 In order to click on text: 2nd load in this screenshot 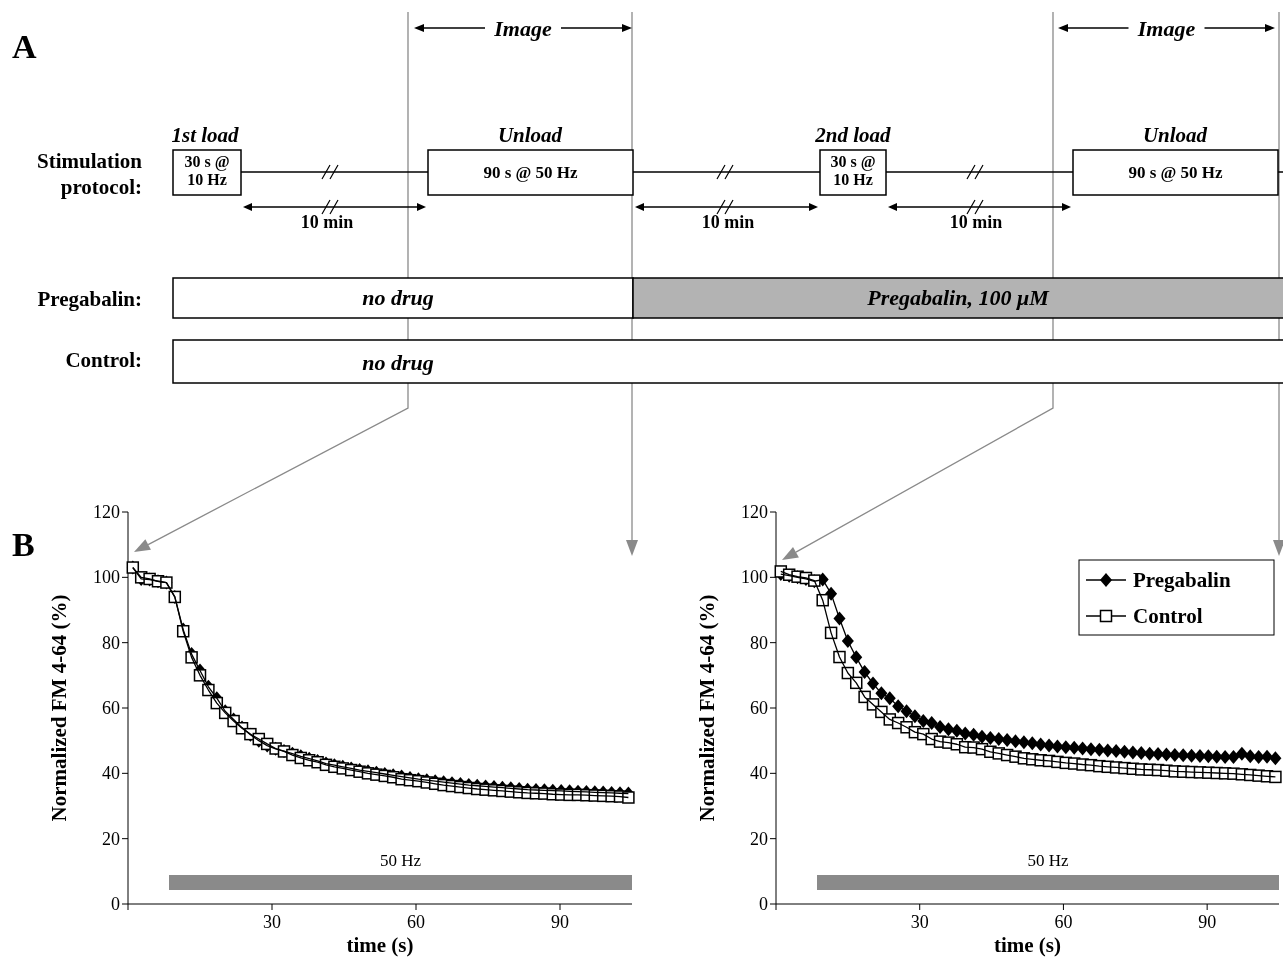, I will do `click(853, 135)`.